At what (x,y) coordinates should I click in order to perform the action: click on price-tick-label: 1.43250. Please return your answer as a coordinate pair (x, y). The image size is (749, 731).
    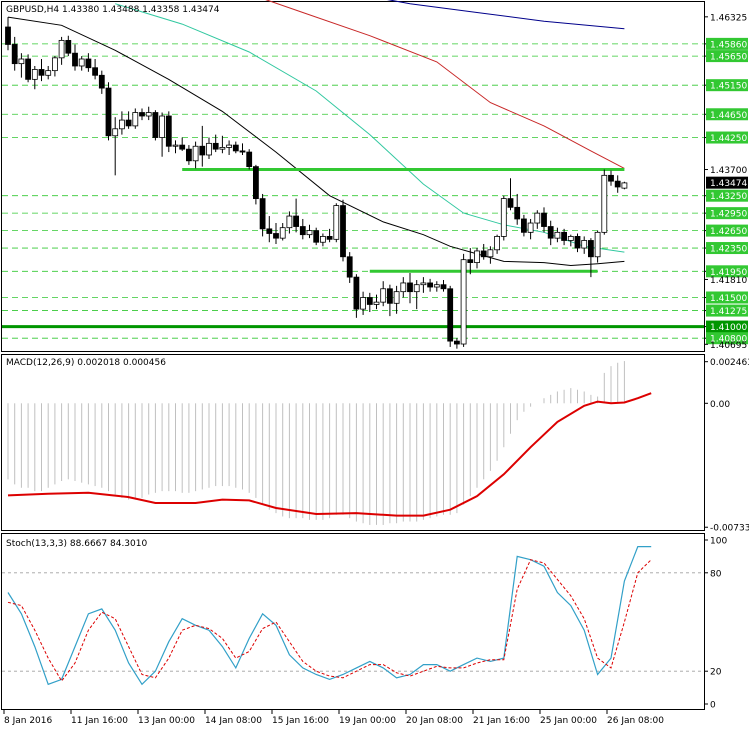
    Looking at the image, I should click on (728, 197).